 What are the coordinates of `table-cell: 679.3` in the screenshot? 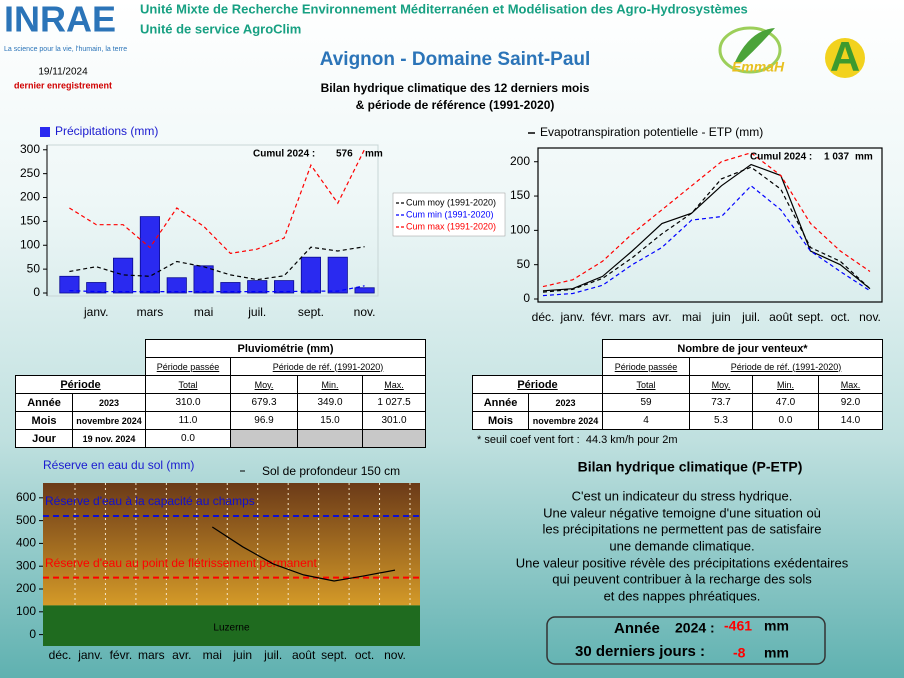 It's located at (264, 402).